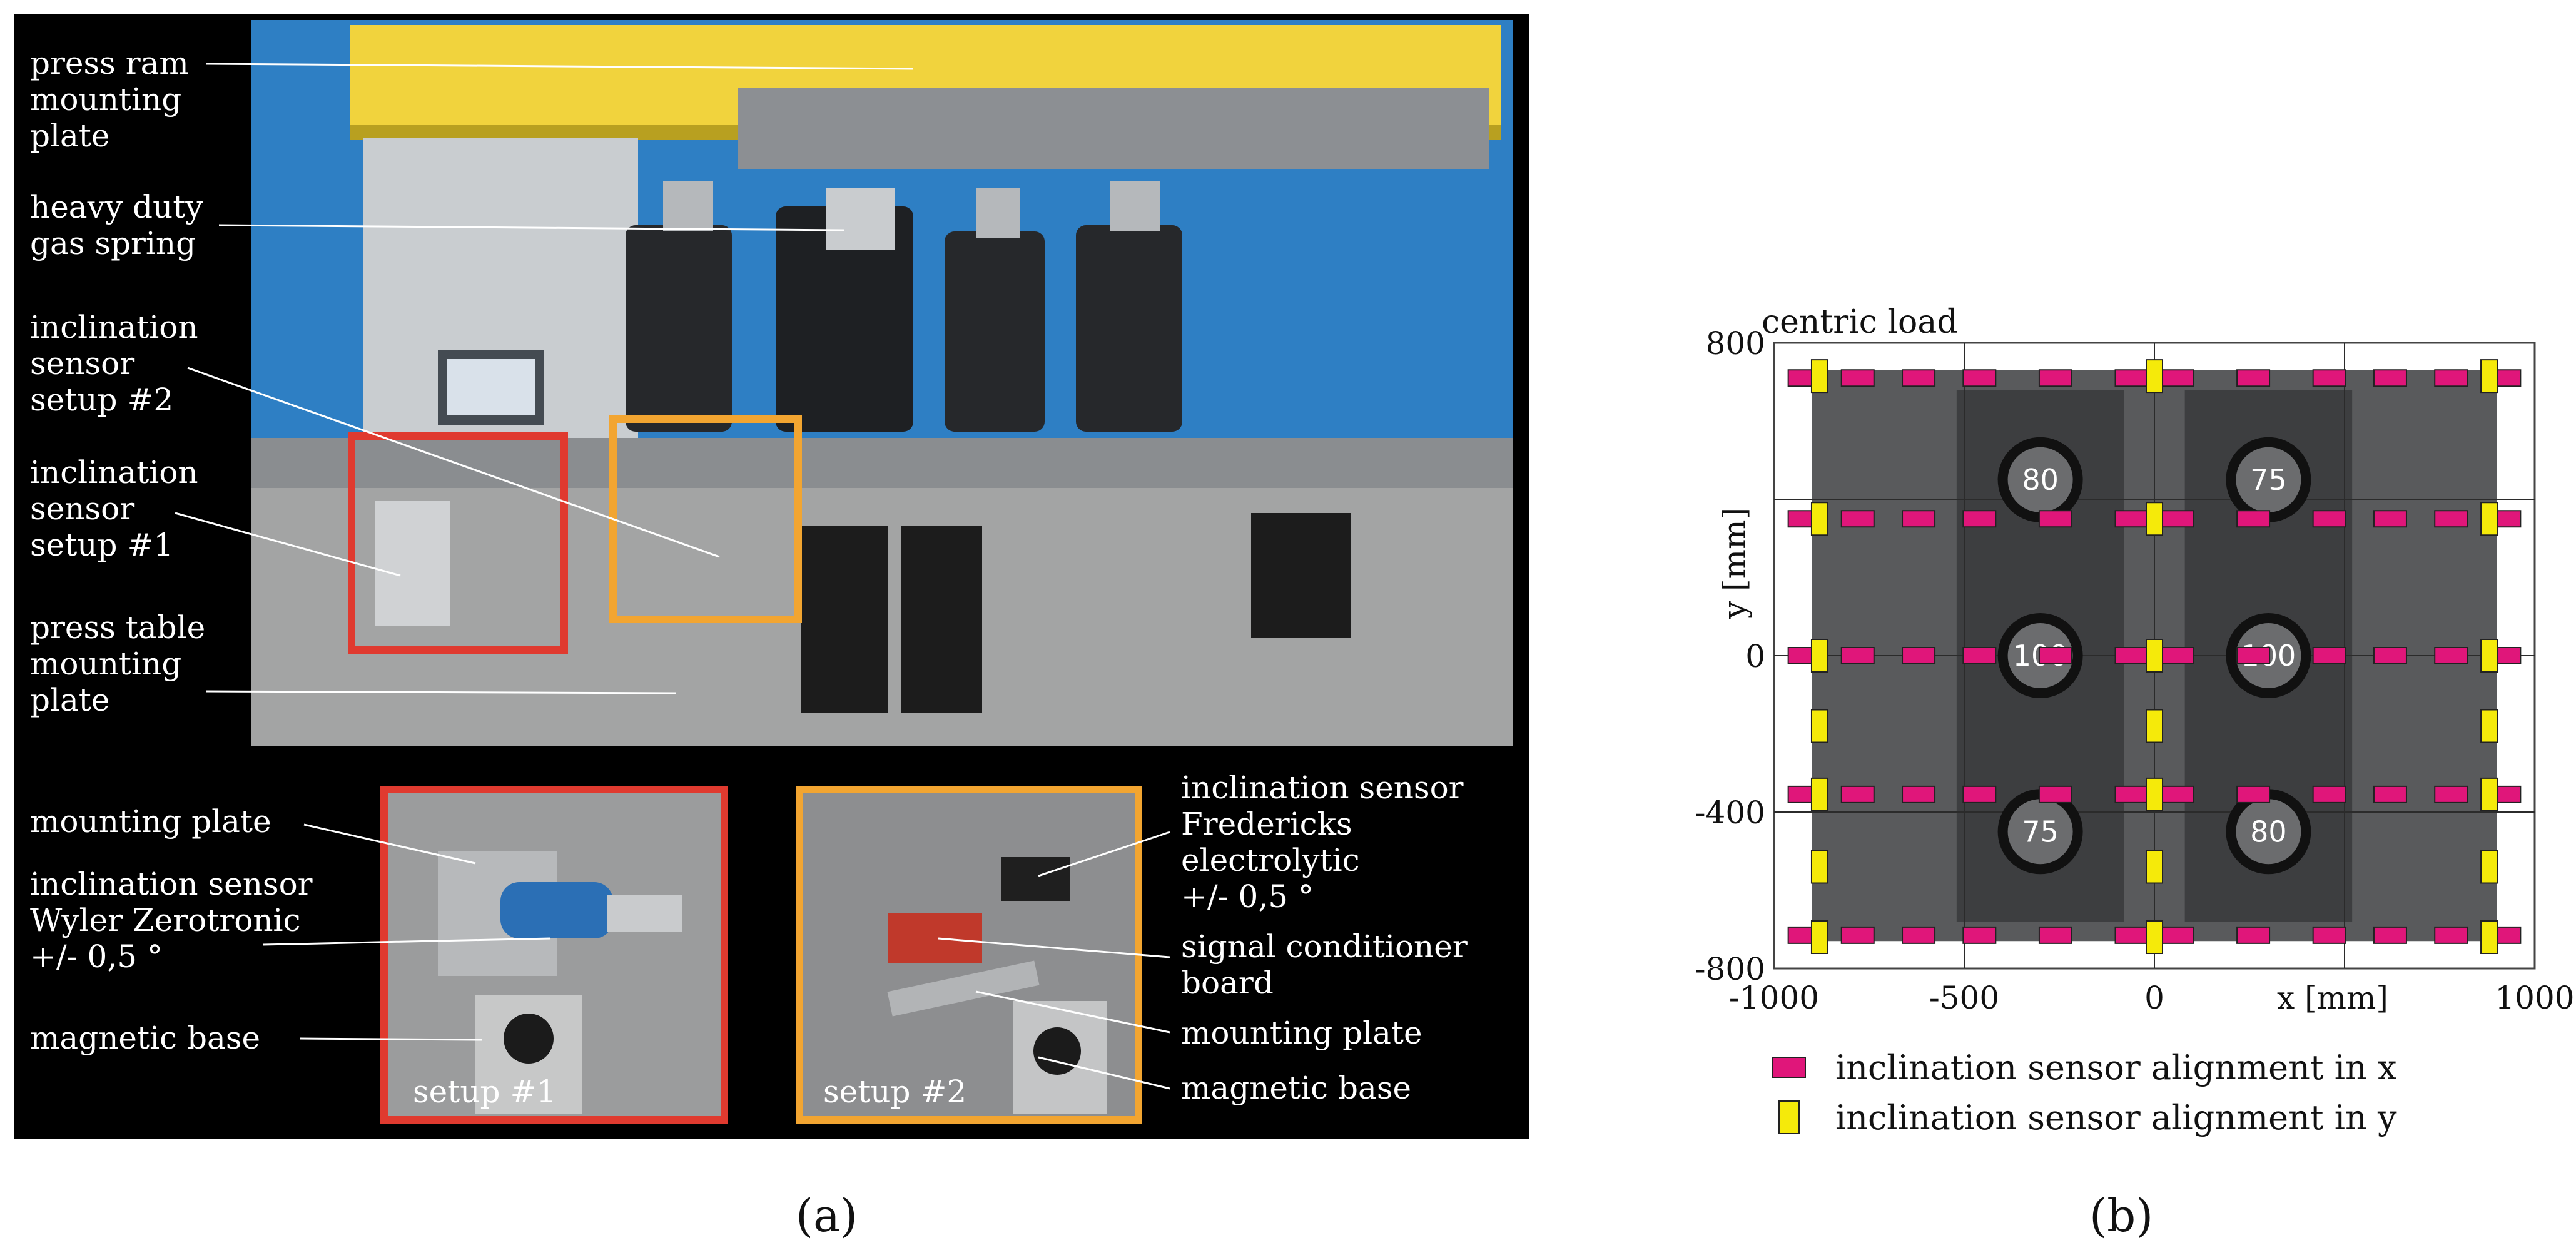 Image resolution: width=2576 pixels, height=1250 pixels. I want to click on inset1-sensor-line2: Wyler Zerotronic, so click(166, 920).